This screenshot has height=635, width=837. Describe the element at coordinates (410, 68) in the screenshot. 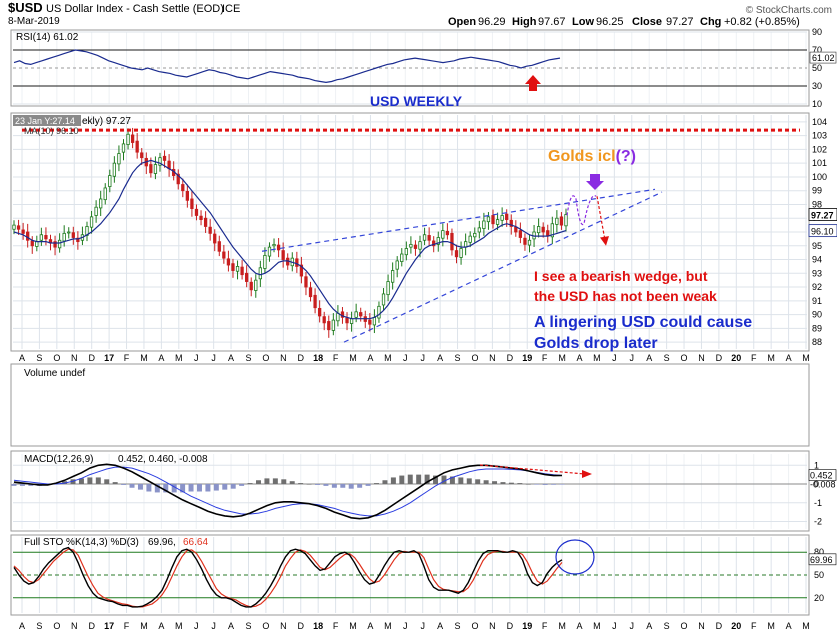

I see `rsi-panel` at that location.